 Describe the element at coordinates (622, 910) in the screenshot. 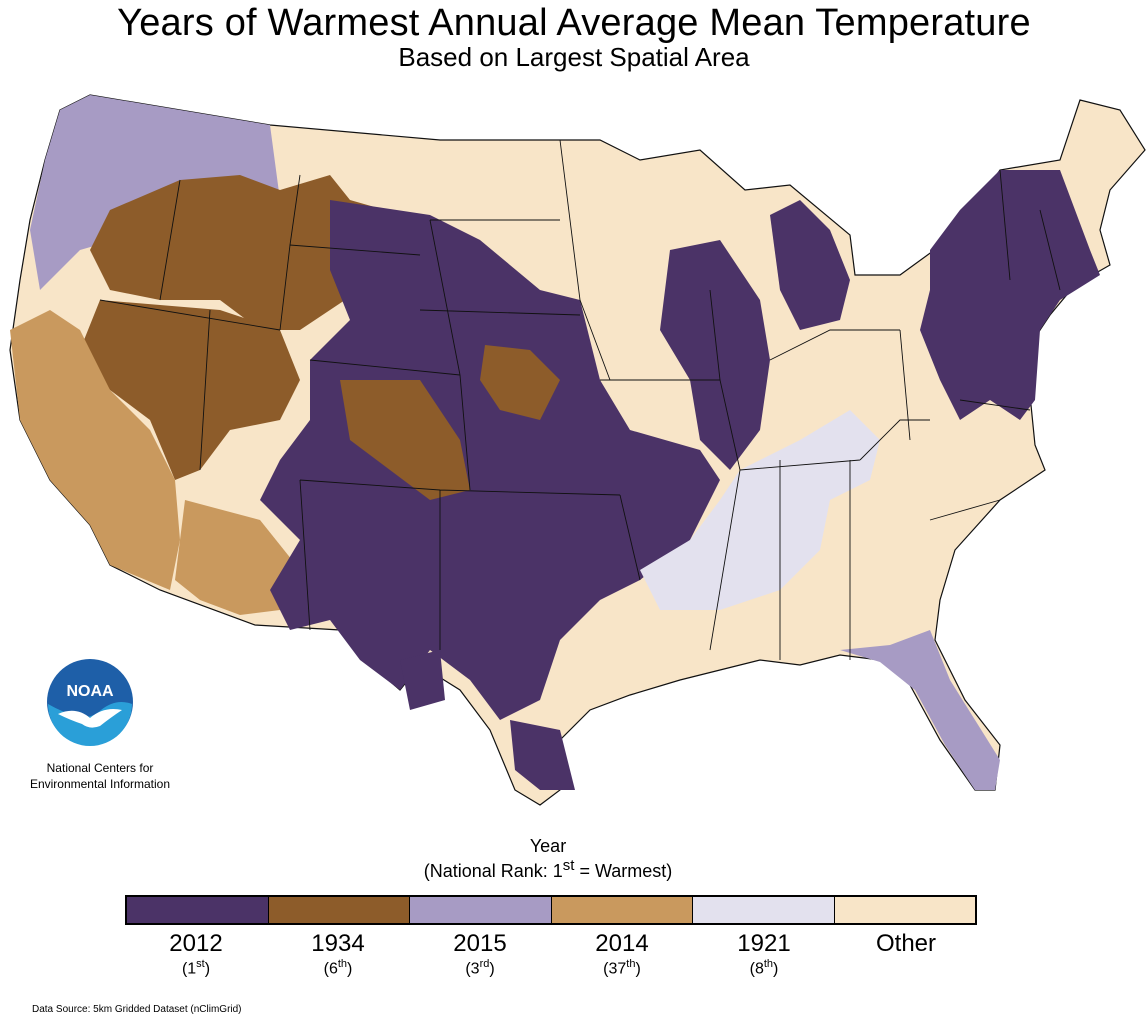

I see `legend-swatch-2014` at that location.